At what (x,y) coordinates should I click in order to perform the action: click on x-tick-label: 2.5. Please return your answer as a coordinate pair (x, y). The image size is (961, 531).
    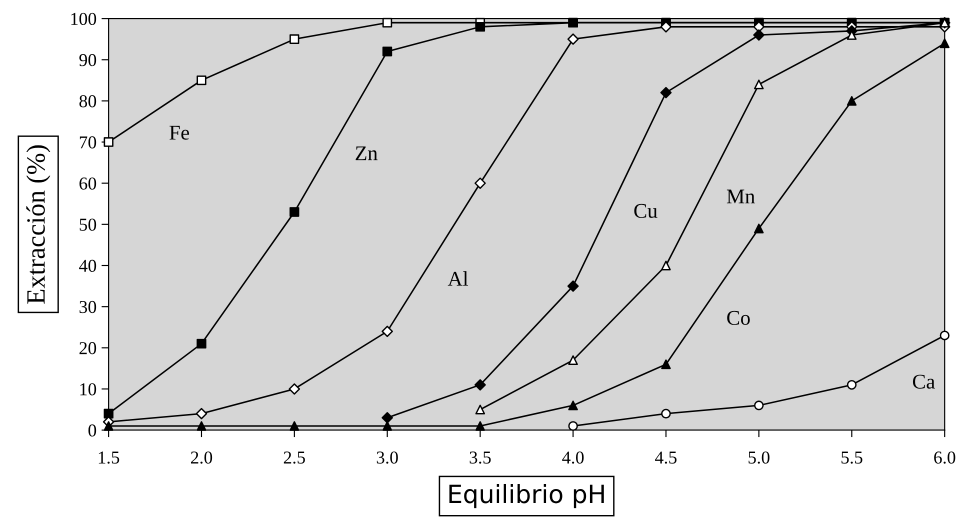
    Looking at the image, I should click on (294, 458).